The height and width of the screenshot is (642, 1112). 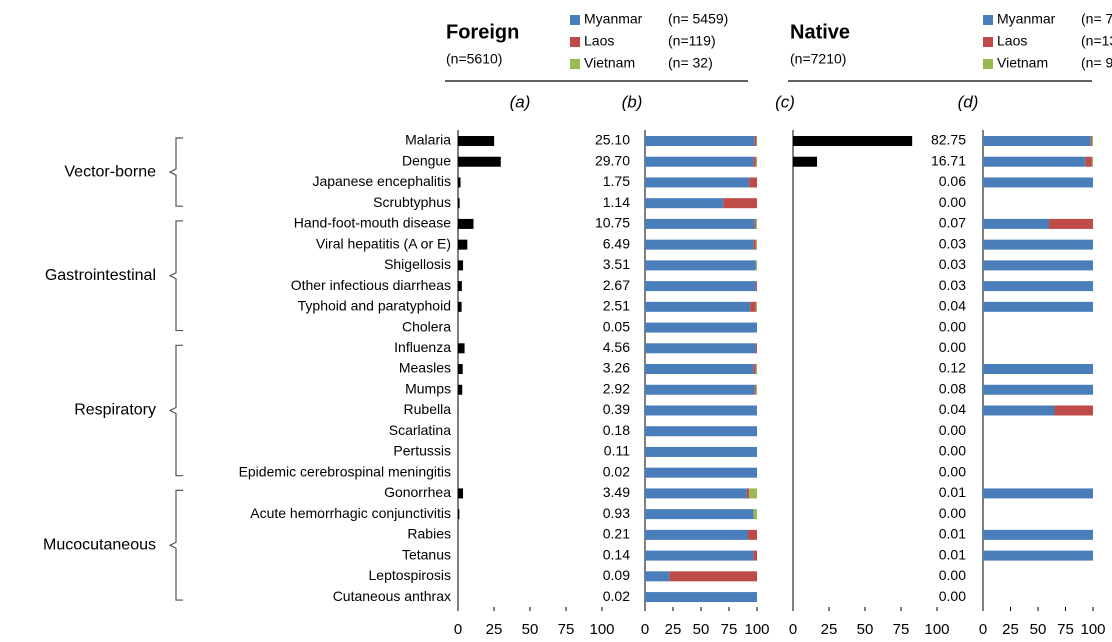 I want to click on category-label: Epidemic cerebrospinal meningitis, so click(x=345, y=471).